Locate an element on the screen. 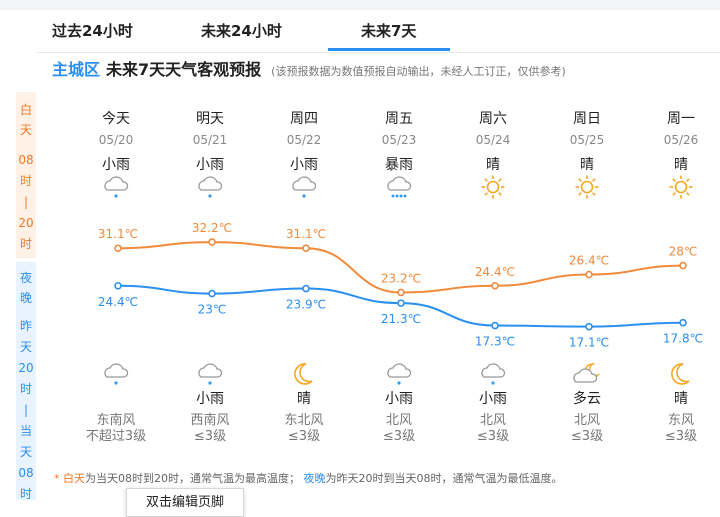 The width and height of the screenshot is (720, 517). wind-direction: 东风 is located at coordinates (680, 420).